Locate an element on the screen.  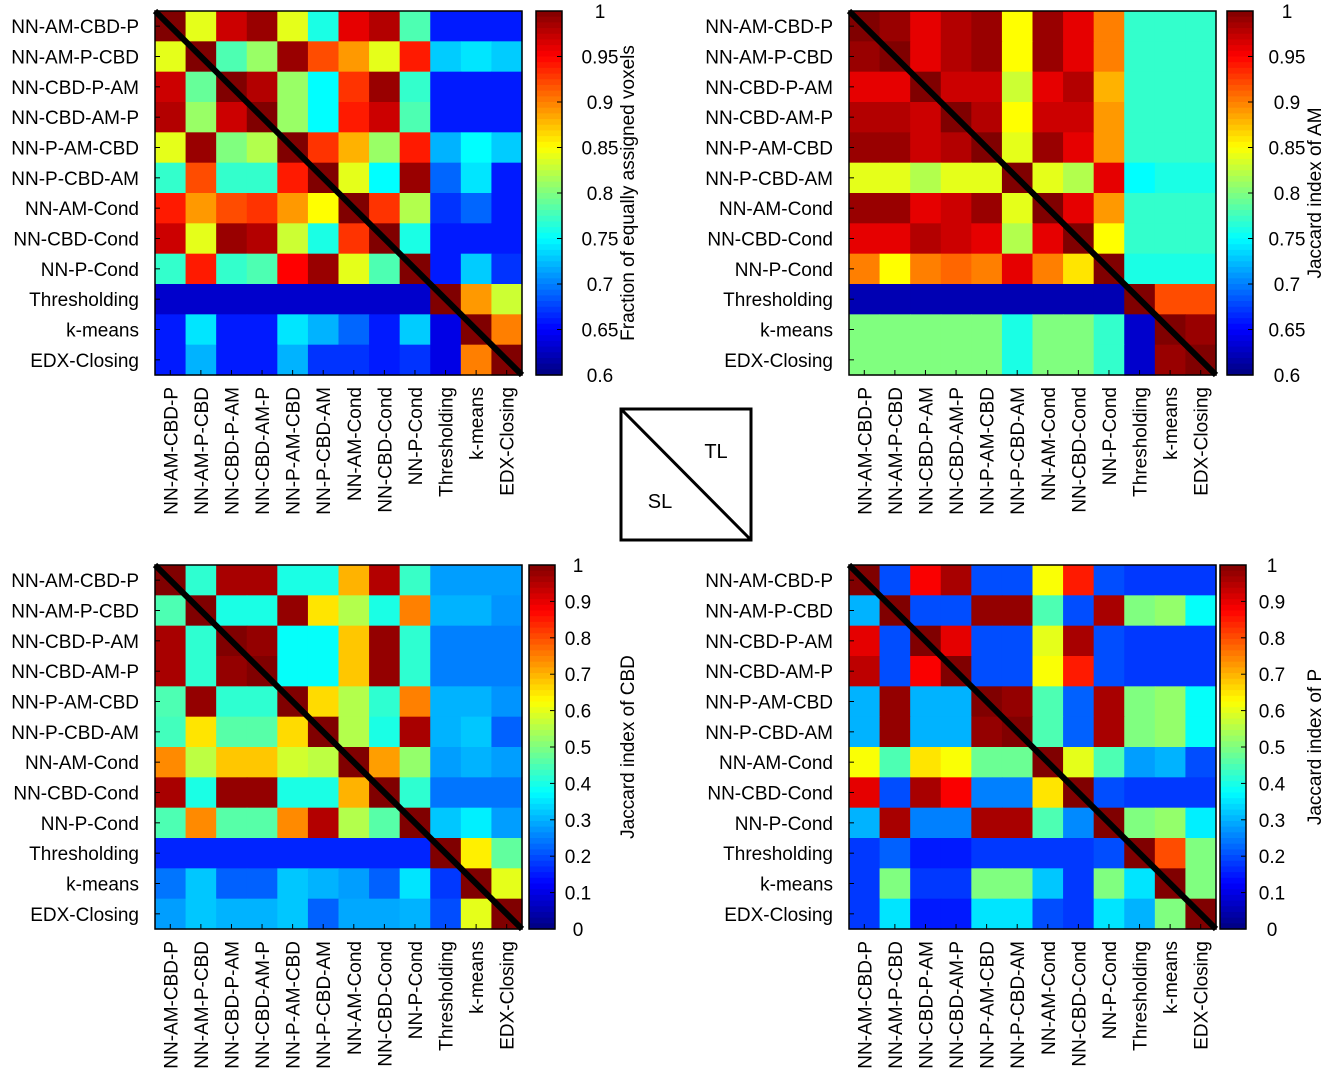
colorbar-tick-label: 0.9 is located at coordinates (600, 103).